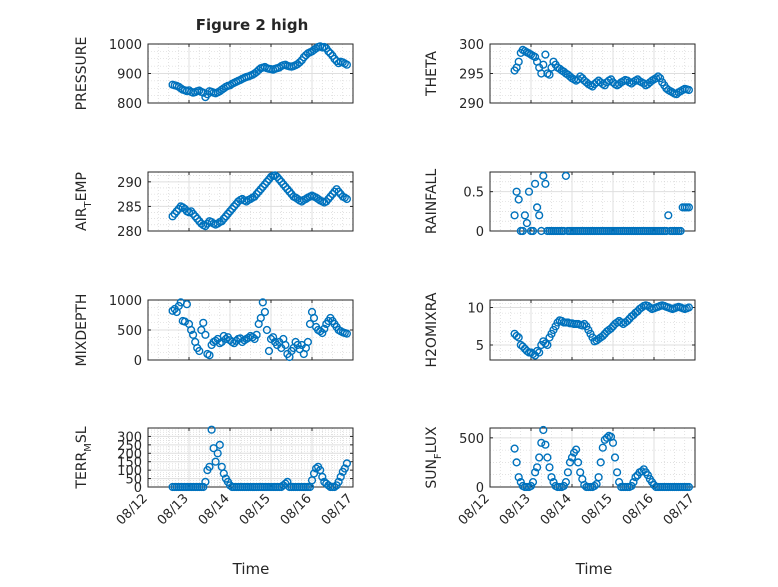  What do you see at coordinates (129, 454) in the screenshot?
I see `y-tick-label: 200` at bounding box center [129, 454].